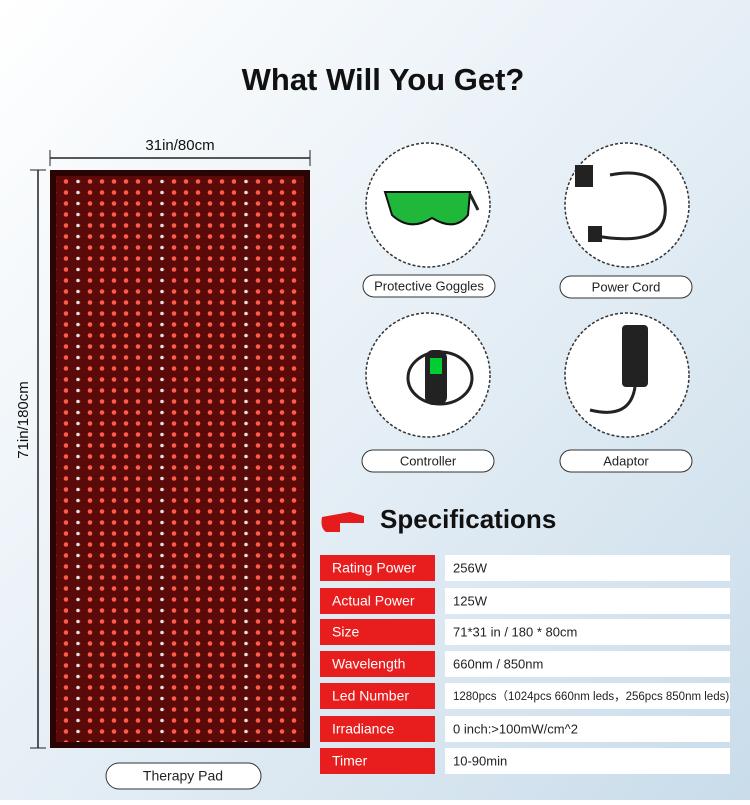 The width and height of the screenshot is (750, 805). I want to click on spec-label: Led Number, so click(370, 696).